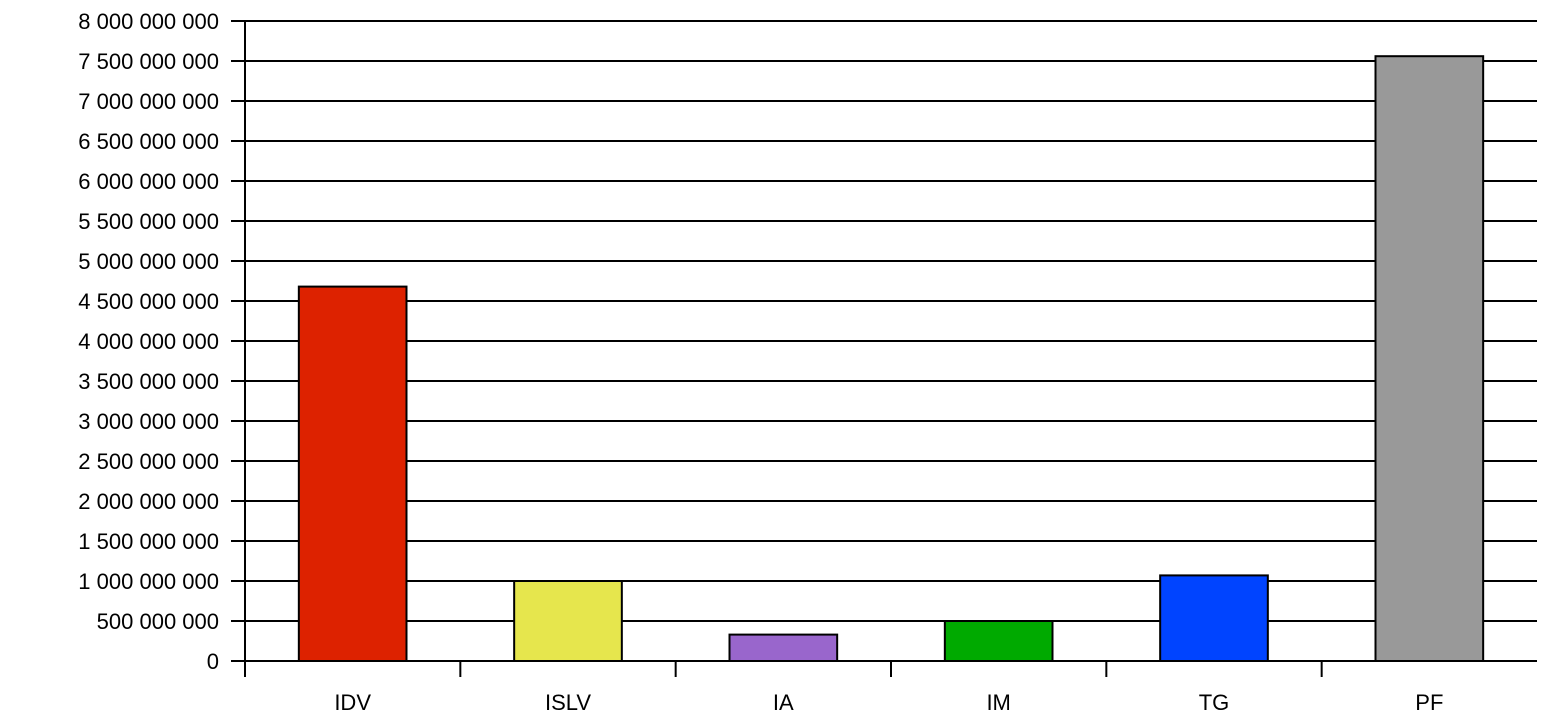 The width and height of the screenshot is (1550, 718). Describe the element at coordinates (1214, 702) in the screenshot. I see `x-category-label: TG` at that location.